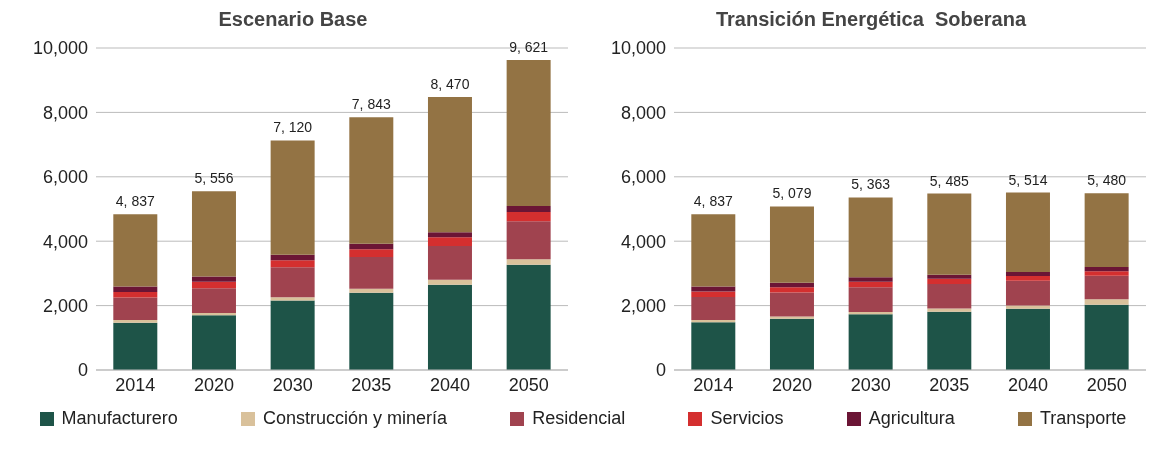 Image resolution: width=1159 pixels, height=457 pixels. What do you see at coordinates (792, 193) in the screenshot?
I see `total-label: 5, 079` at bounding box center [792, 193].